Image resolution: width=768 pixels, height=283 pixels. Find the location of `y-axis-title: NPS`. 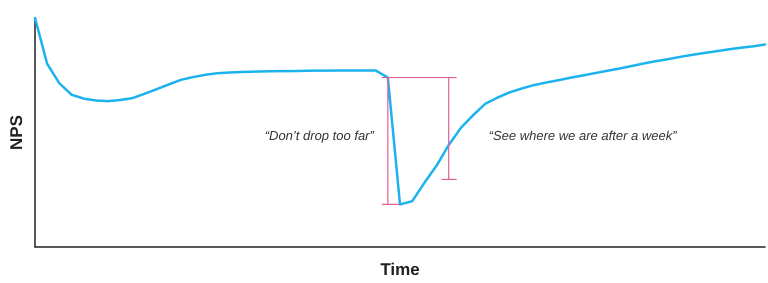

y-axis-title: NPS is located at coordinates (16, 132).